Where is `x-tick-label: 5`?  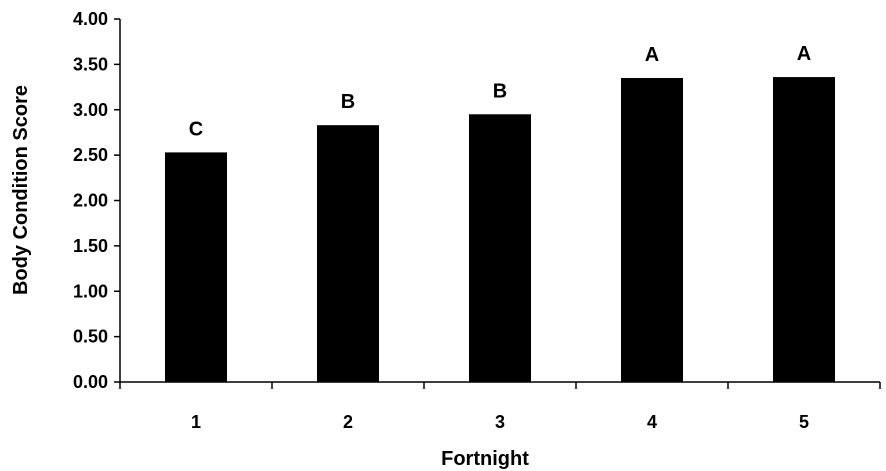 x-tick-label: 5 is located at coordinates (804, 422).